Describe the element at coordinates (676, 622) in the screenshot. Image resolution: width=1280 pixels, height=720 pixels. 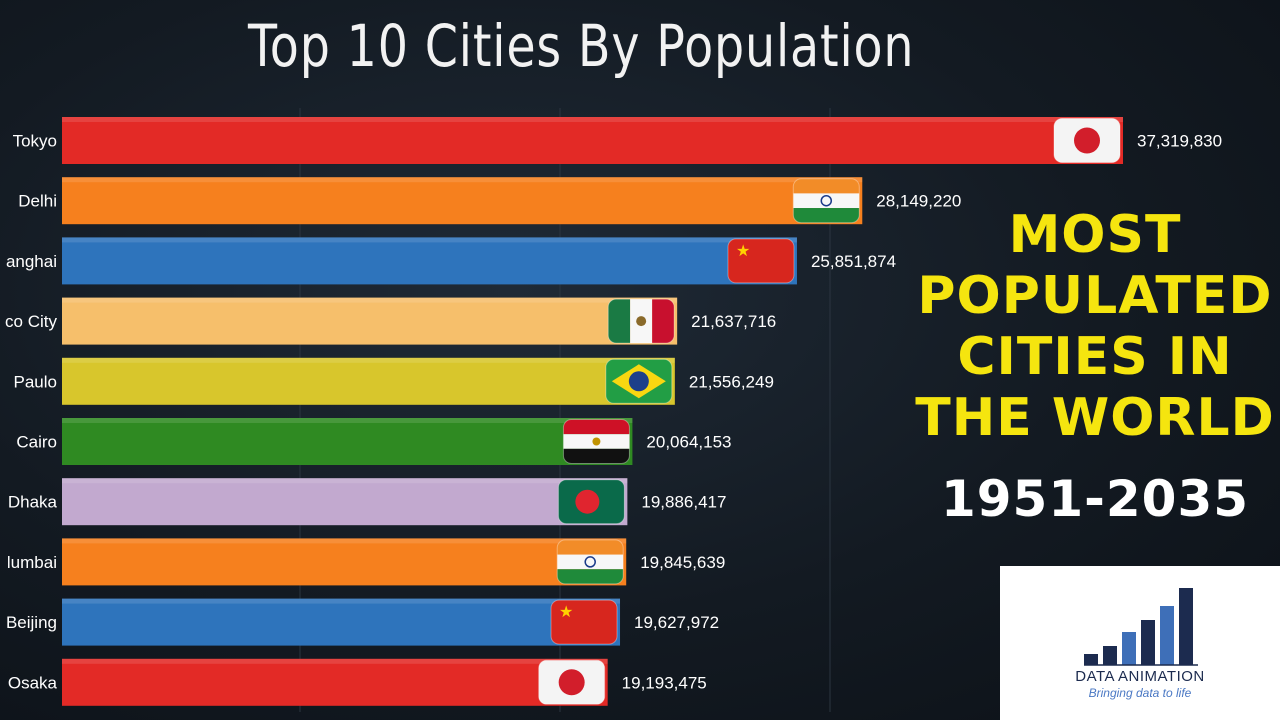
I see `value-label: 19,627,972` at that location.